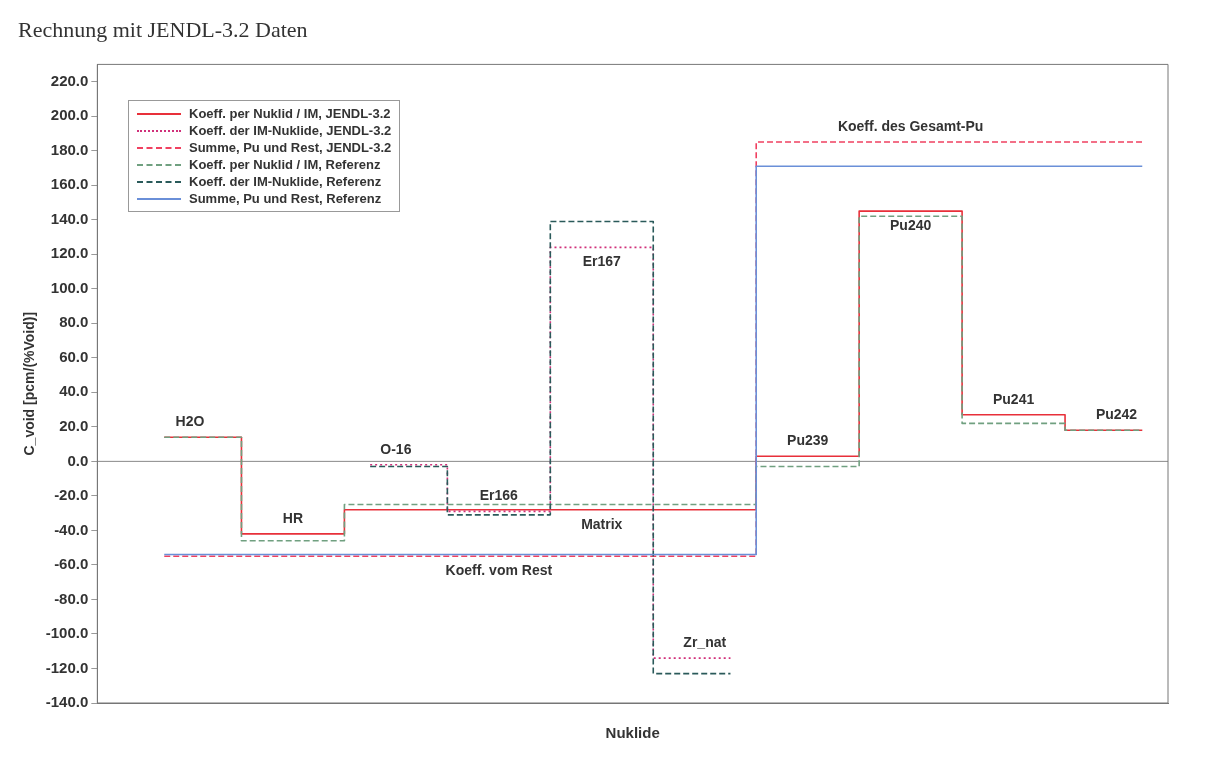  I want to click on y-tick-label: 80.0, so click(74, 322).